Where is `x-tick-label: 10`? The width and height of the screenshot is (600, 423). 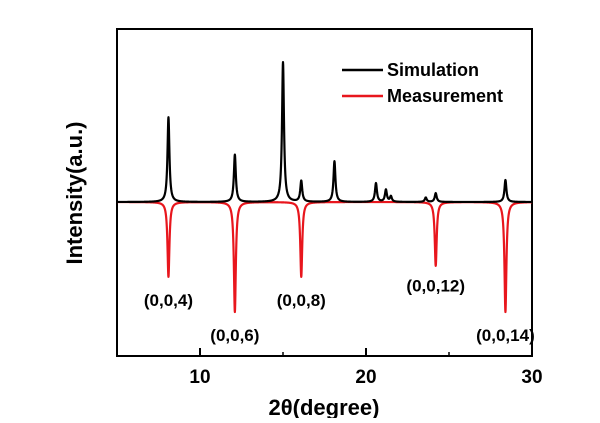 x-tick-label: 10 is located at coordinates (199, 377).